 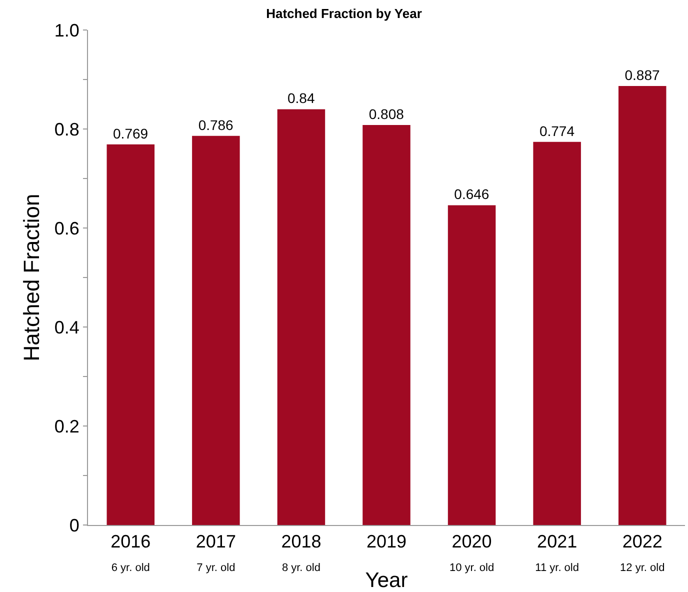 What do you see at coordinates (67, 426) in the screenshot?
I see `y-tick-label: 0.2` at bounding box center [67, 426].